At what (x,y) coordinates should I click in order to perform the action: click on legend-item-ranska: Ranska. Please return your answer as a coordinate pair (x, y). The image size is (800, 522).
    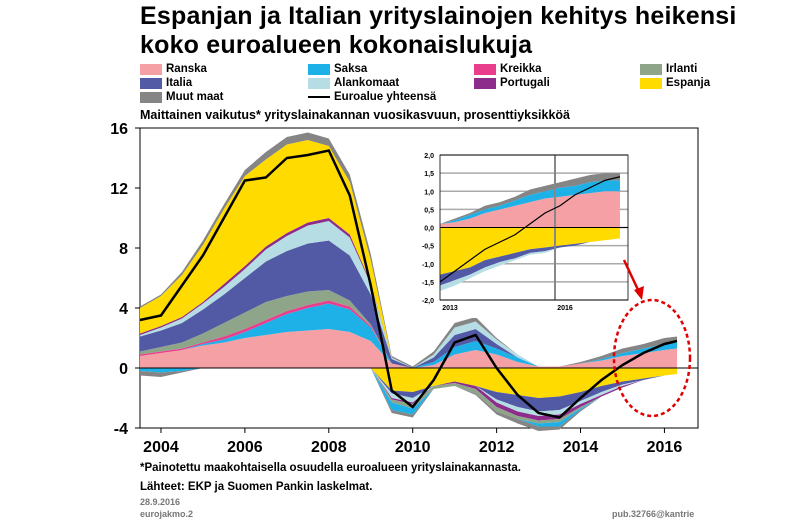
    Looking at the image, I should click on (173, 69).